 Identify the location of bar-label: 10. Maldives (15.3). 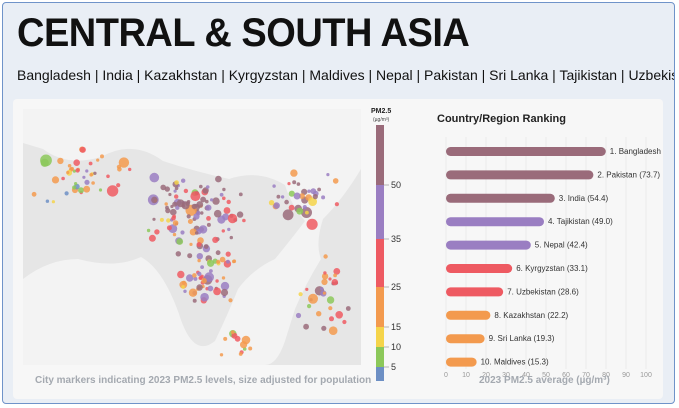
(515, 362).